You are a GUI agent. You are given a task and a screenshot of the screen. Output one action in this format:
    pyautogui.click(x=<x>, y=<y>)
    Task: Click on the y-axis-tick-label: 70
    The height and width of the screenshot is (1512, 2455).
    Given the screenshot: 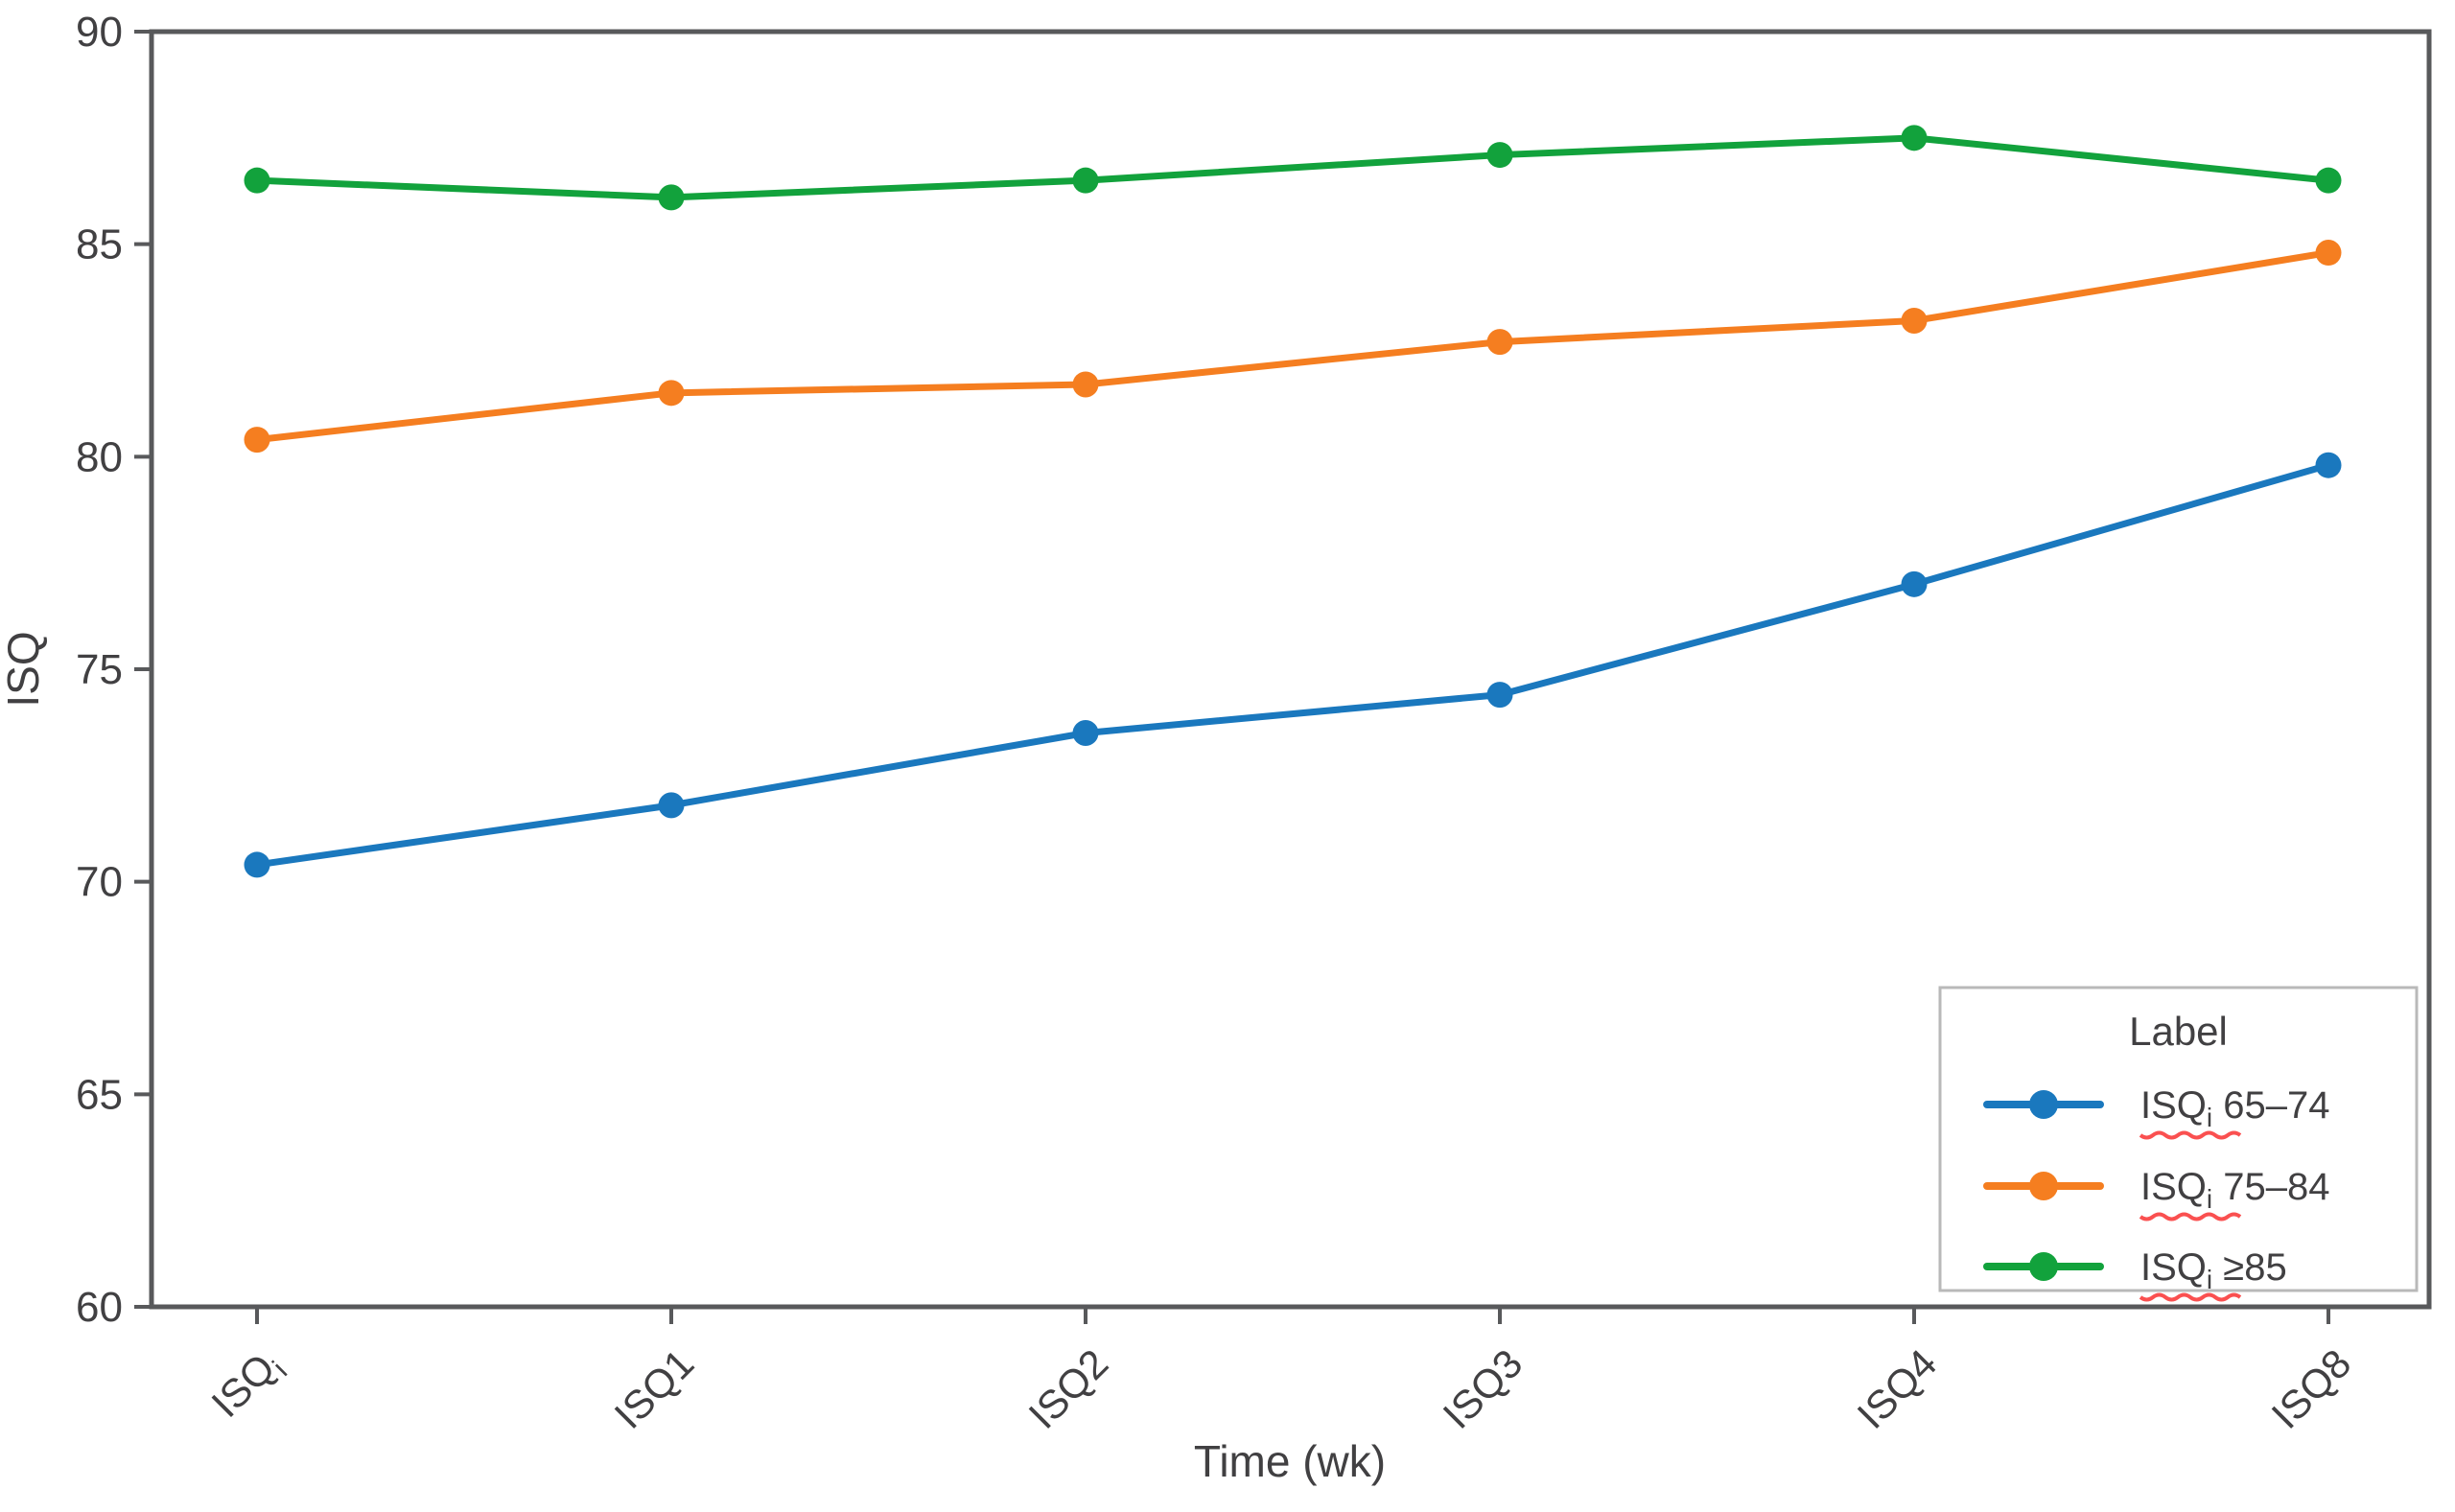 What is the action you would take?
    pyautogui.click(x=99, y=882)
    